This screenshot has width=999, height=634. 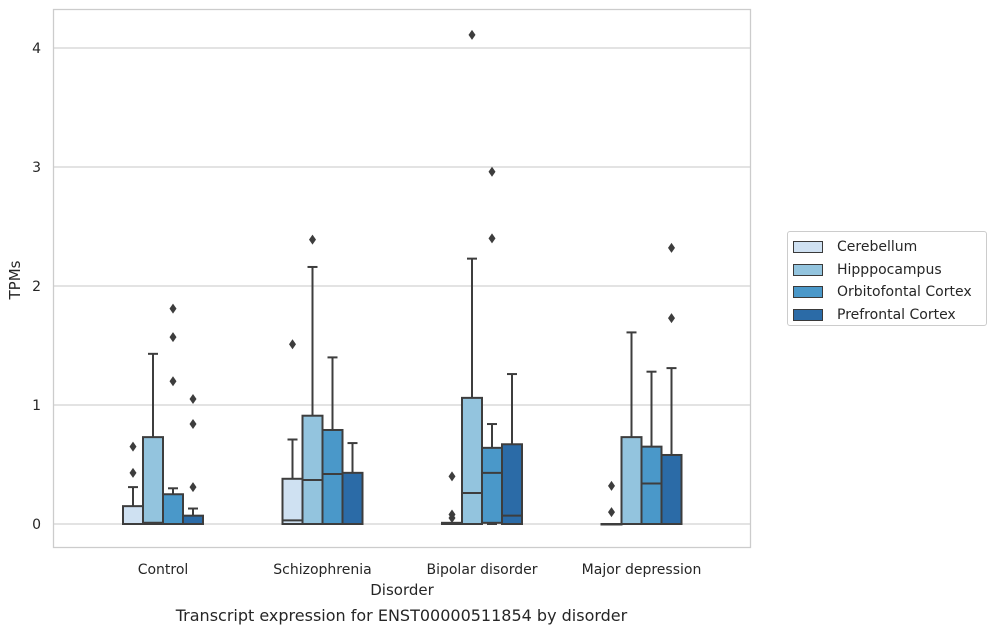 What do you see at coordinates (322, 570) in the screenshot?
I see `x-tick-label: Schizophrenia` at bounding box center [322, 570].